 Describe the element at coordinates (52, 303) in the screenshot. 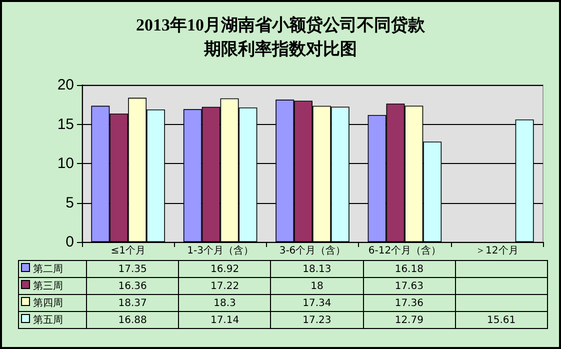

I see `legend-label: 第四周` at that location.